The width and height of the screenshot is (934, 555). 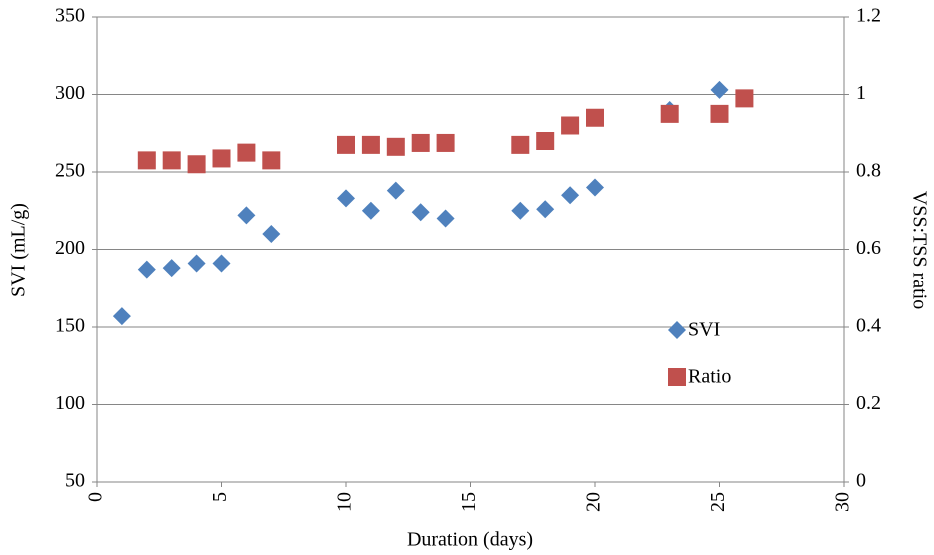 What do you see at coordinates (345, 502) in the screenshot?
I see `x-tick-label: 10` at bounding box center [345, 502].